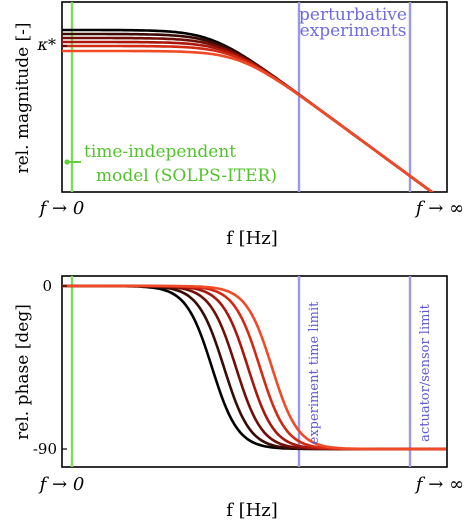 The image size is (474, 521). Describe the element at coordinates (61, 208) in the screenshot. I see `magnitude-xtick-low: f → 0` at that location.